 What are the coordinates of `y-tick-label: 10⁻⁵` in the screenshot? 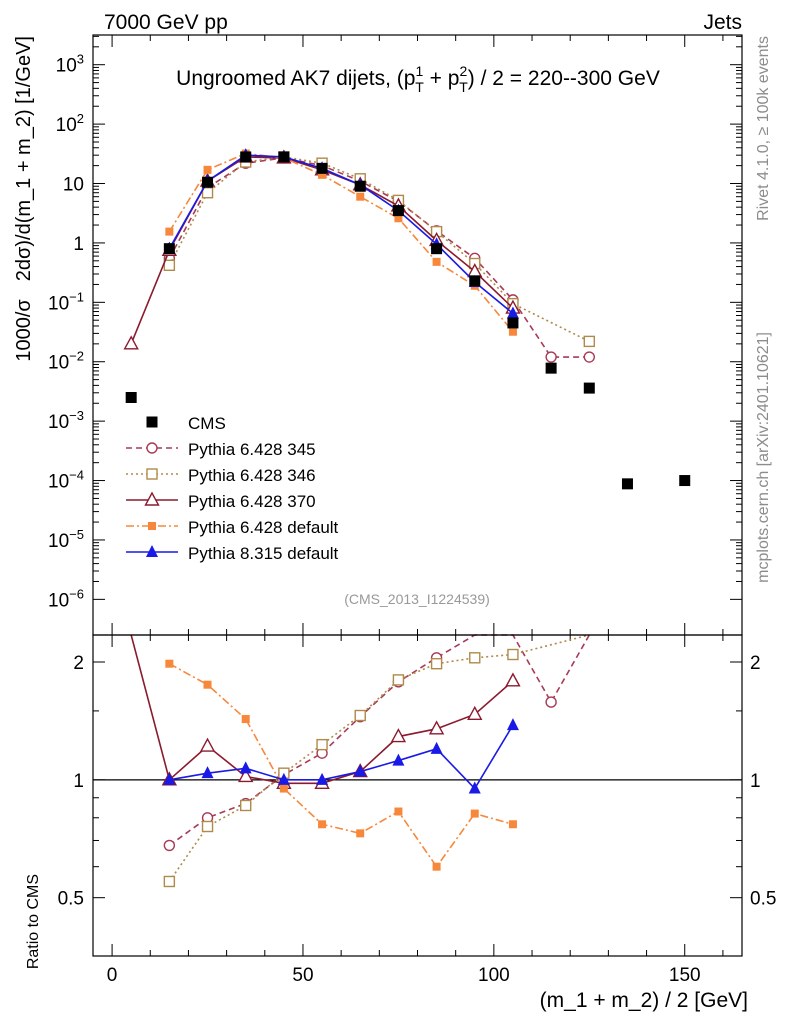 It's located at (66, 539).